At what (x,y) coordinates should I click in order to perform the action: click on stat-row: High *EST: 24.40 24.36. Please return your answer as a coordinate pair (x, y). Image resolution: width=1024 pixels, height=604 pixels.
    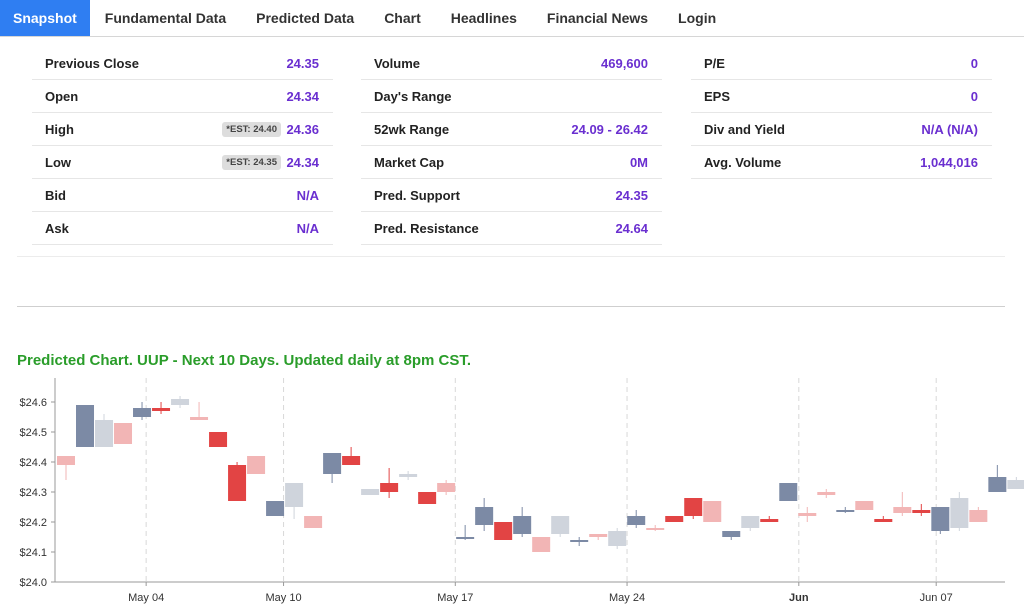
    Looking at the image, I should click on (182, 129).